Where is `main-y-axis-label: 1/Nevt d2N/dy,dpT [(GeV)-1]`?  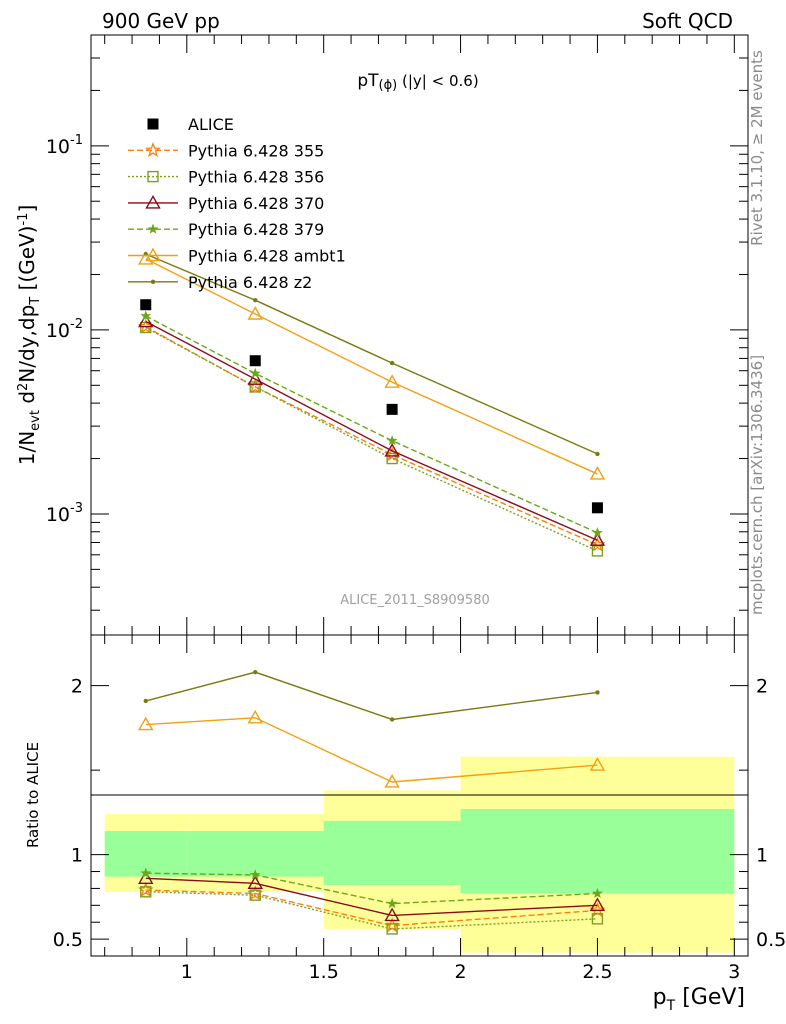
main-y-axis-label: 1/Nevt d2N/dy,dpT [(GeV)-1] is located at coordinates (29, 335).